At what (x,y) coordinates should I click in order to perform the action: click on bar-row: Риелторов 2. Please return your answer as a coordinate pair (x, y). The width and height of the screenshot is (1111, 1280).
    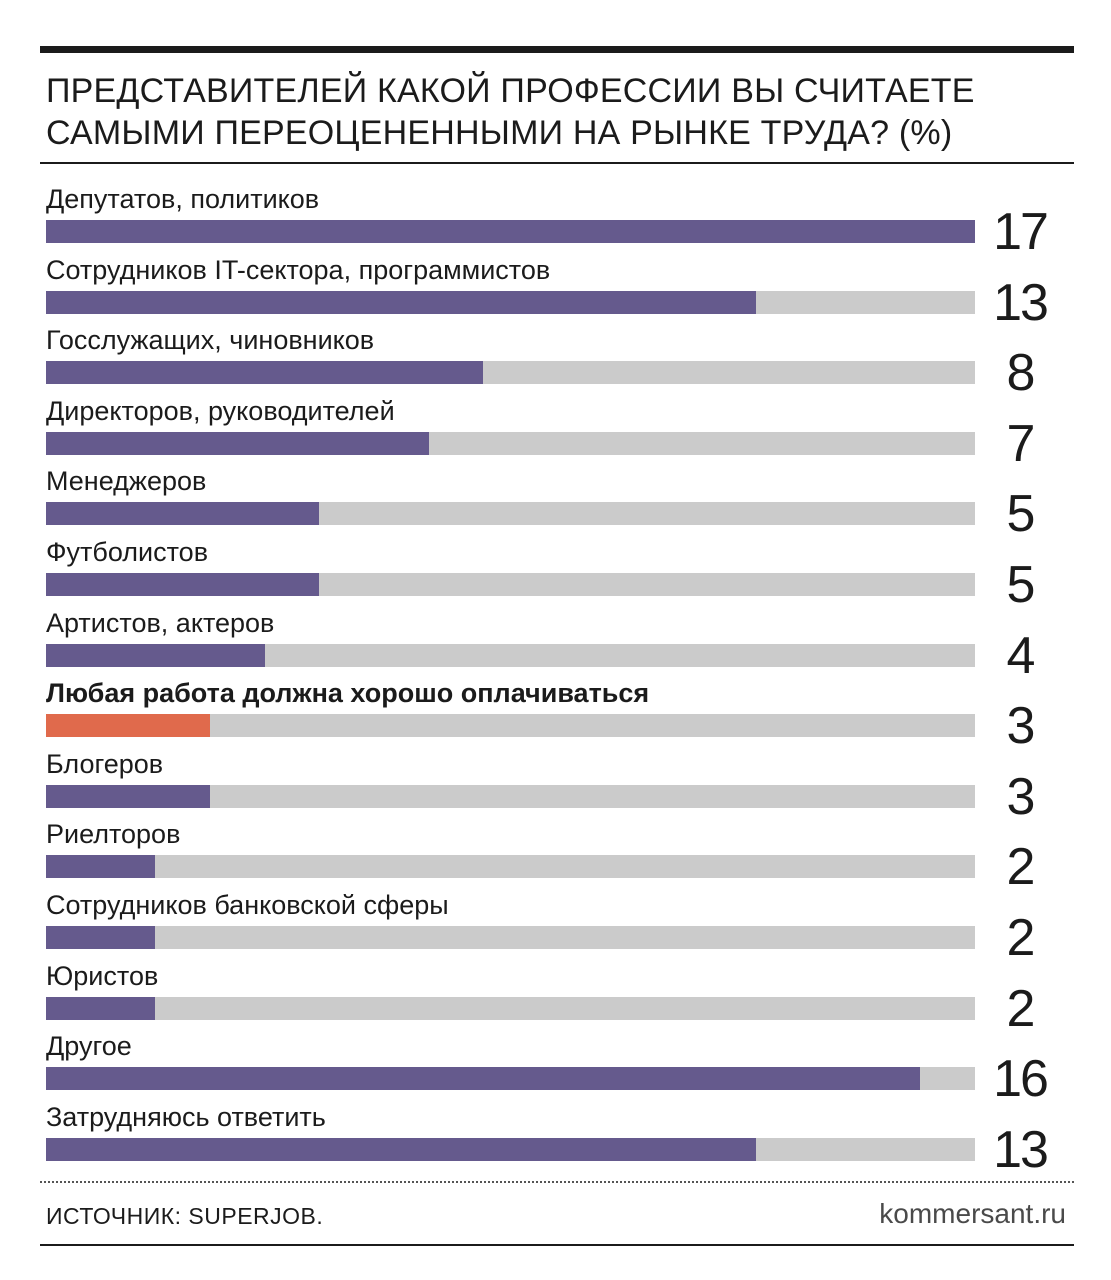
    Looking at the image, I should click on (555, 856).